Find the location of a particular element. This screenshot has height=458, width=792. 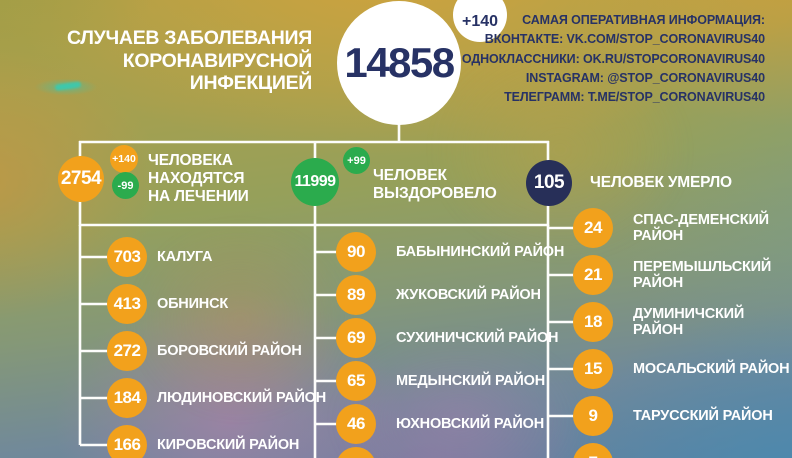

region-row: 21 ПЕРЕМЫШЛЬСКИЙ РАЙОН is located at coordinates (672, 275).